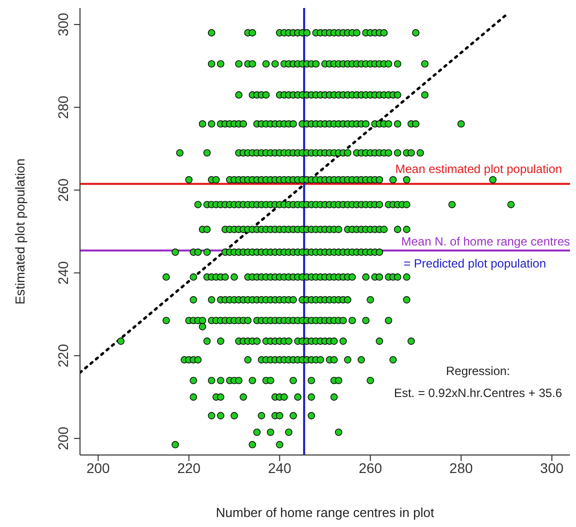 This screenshot has width=576, height=527. Describe the element at coordinates (63, 356) in the screenshot. I see `y-tick-label: 220` at that location.